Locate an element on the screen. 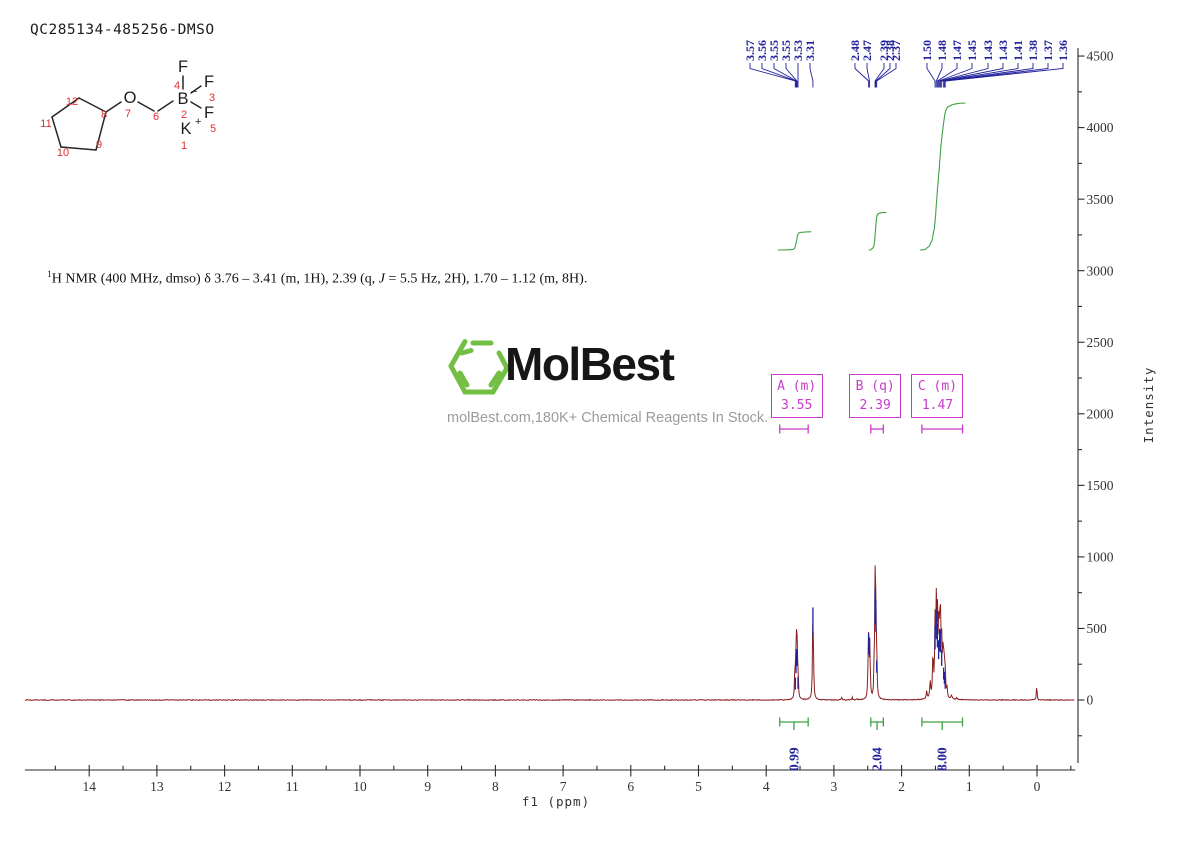 The height and width of the screenshot is (841, 1190). integral-value: 0.99 is located at coordinates (793, 759).